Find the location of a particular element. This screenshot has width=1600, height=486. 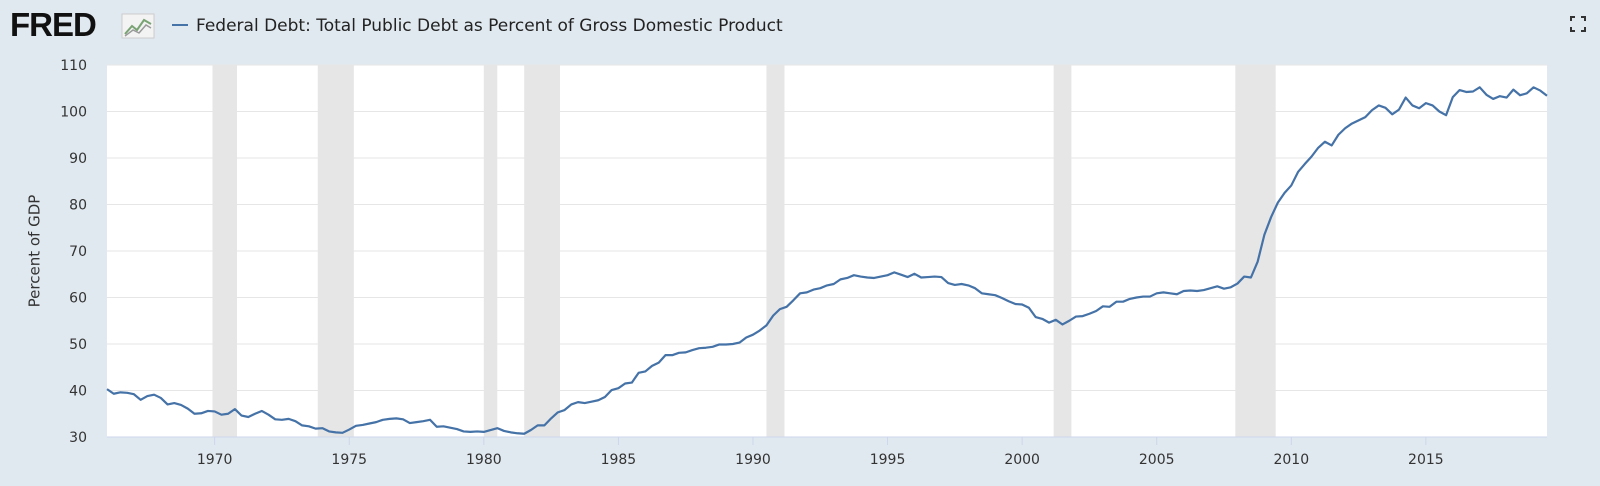

y-tick-label: 50 is located at coordinates (78, 345).